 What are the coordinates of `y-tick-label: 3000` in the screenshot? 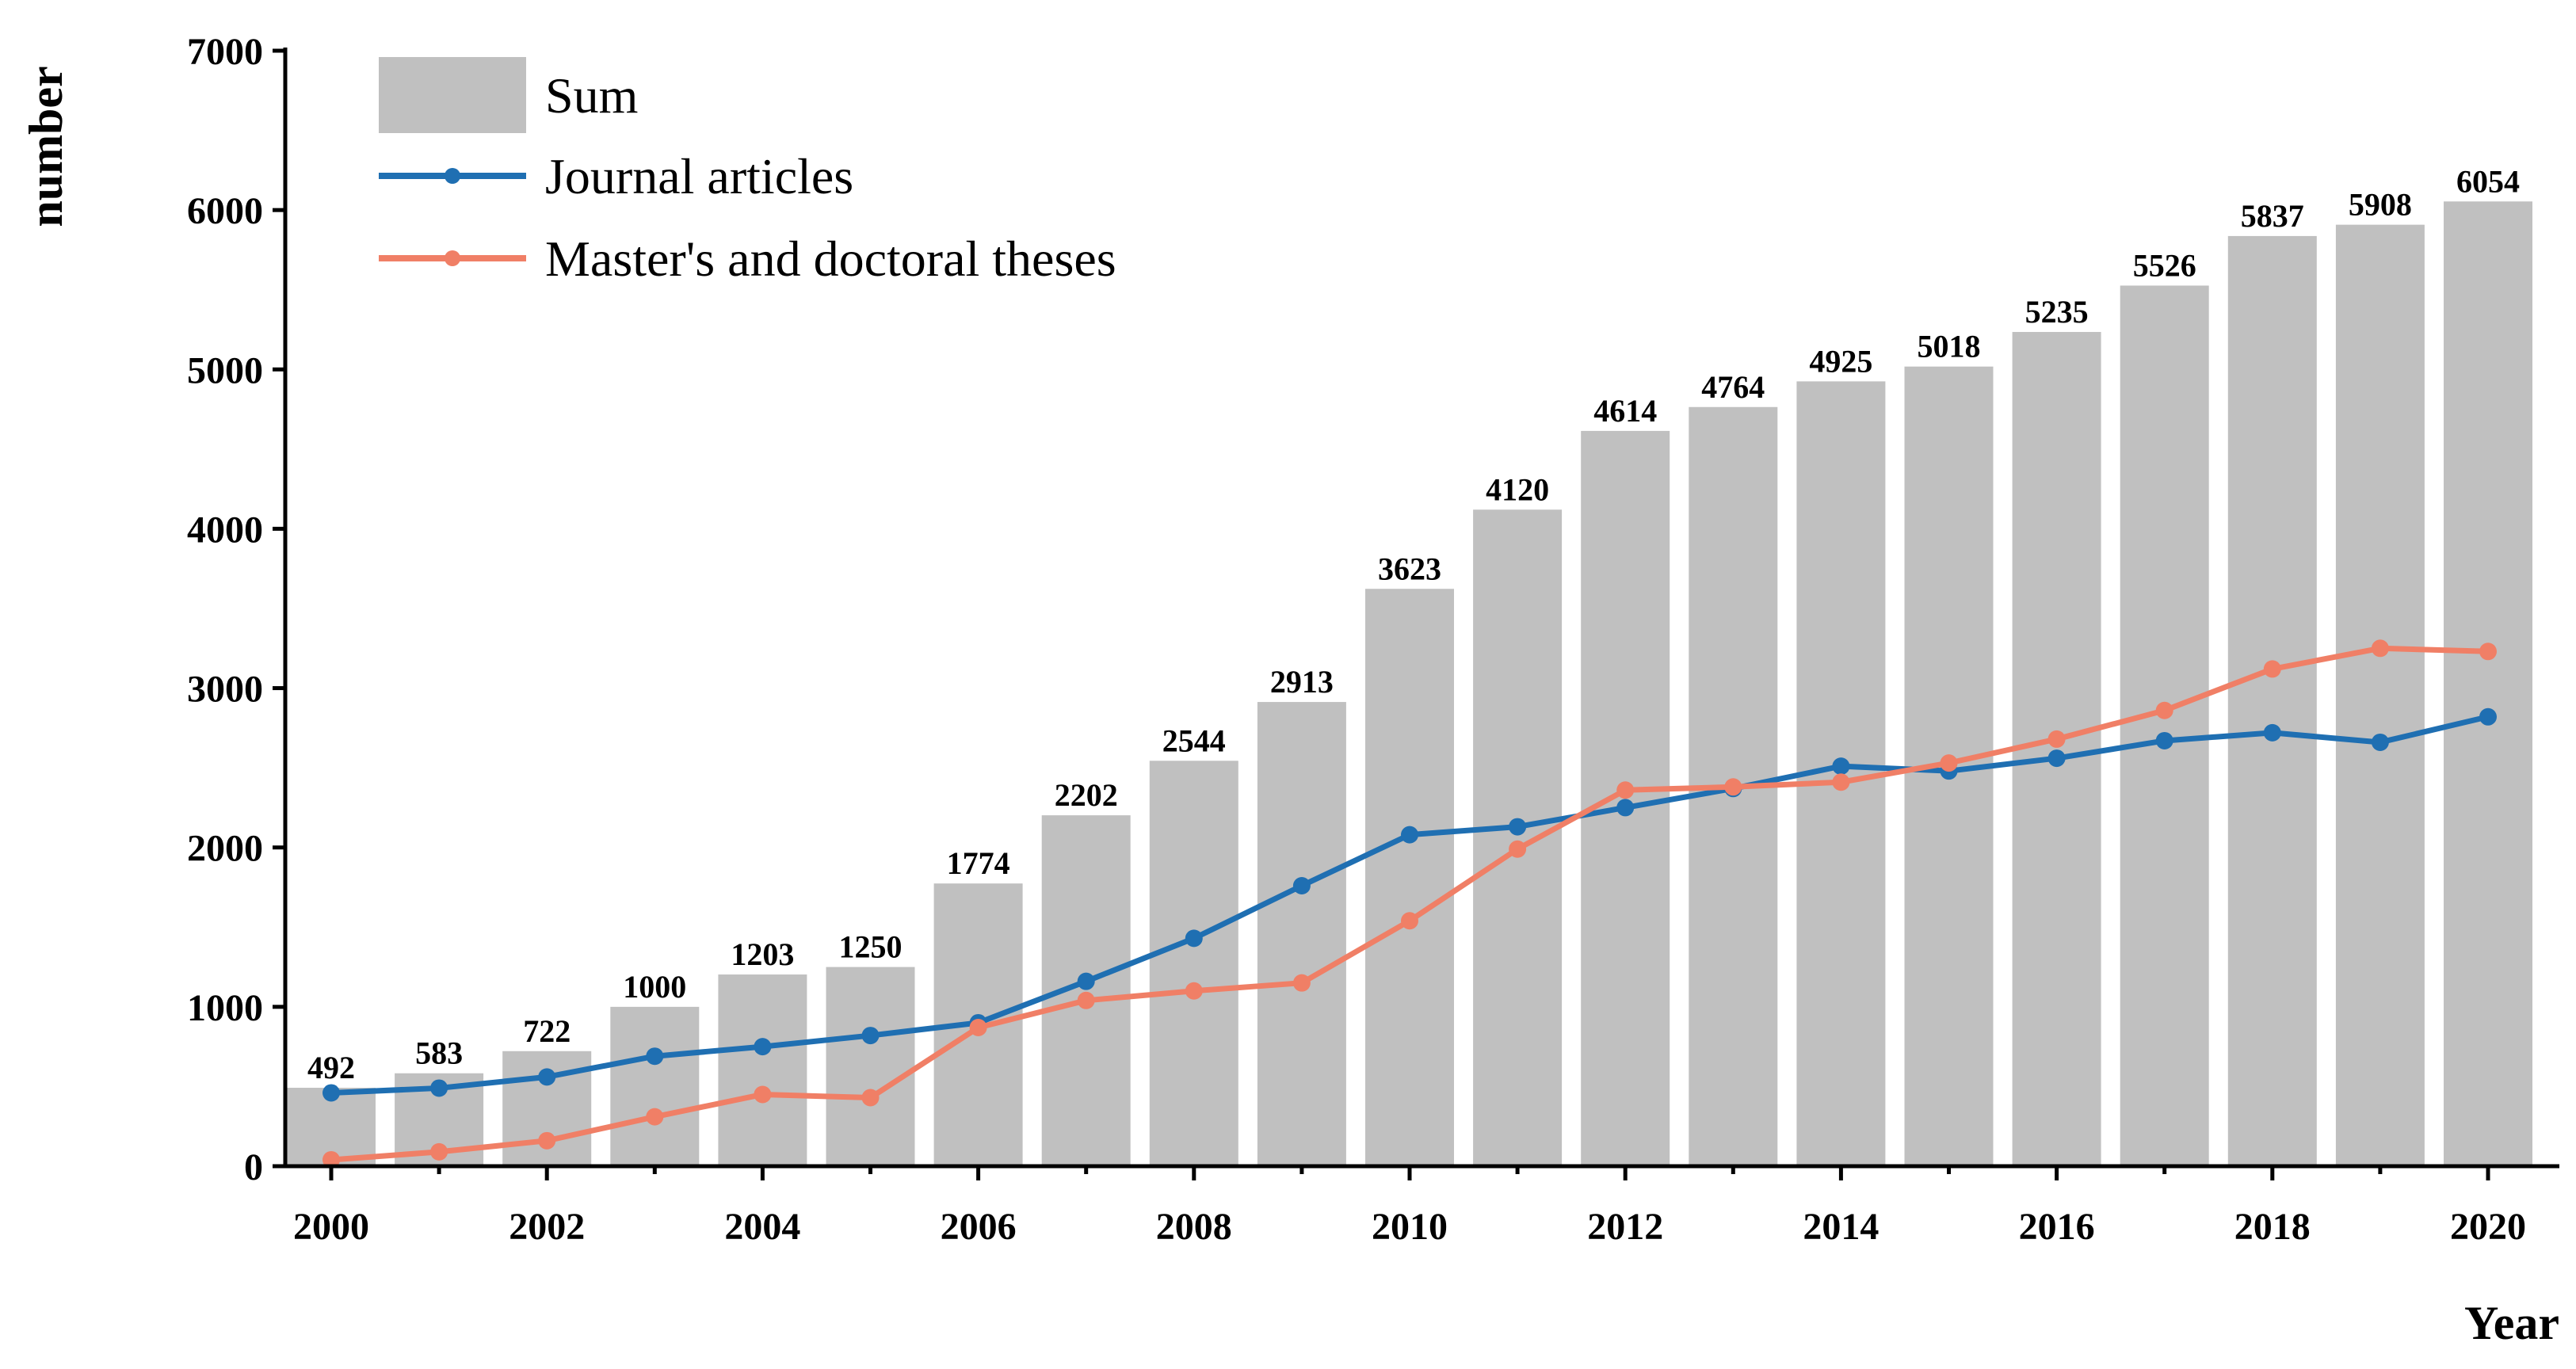 It's located at (225, 690).